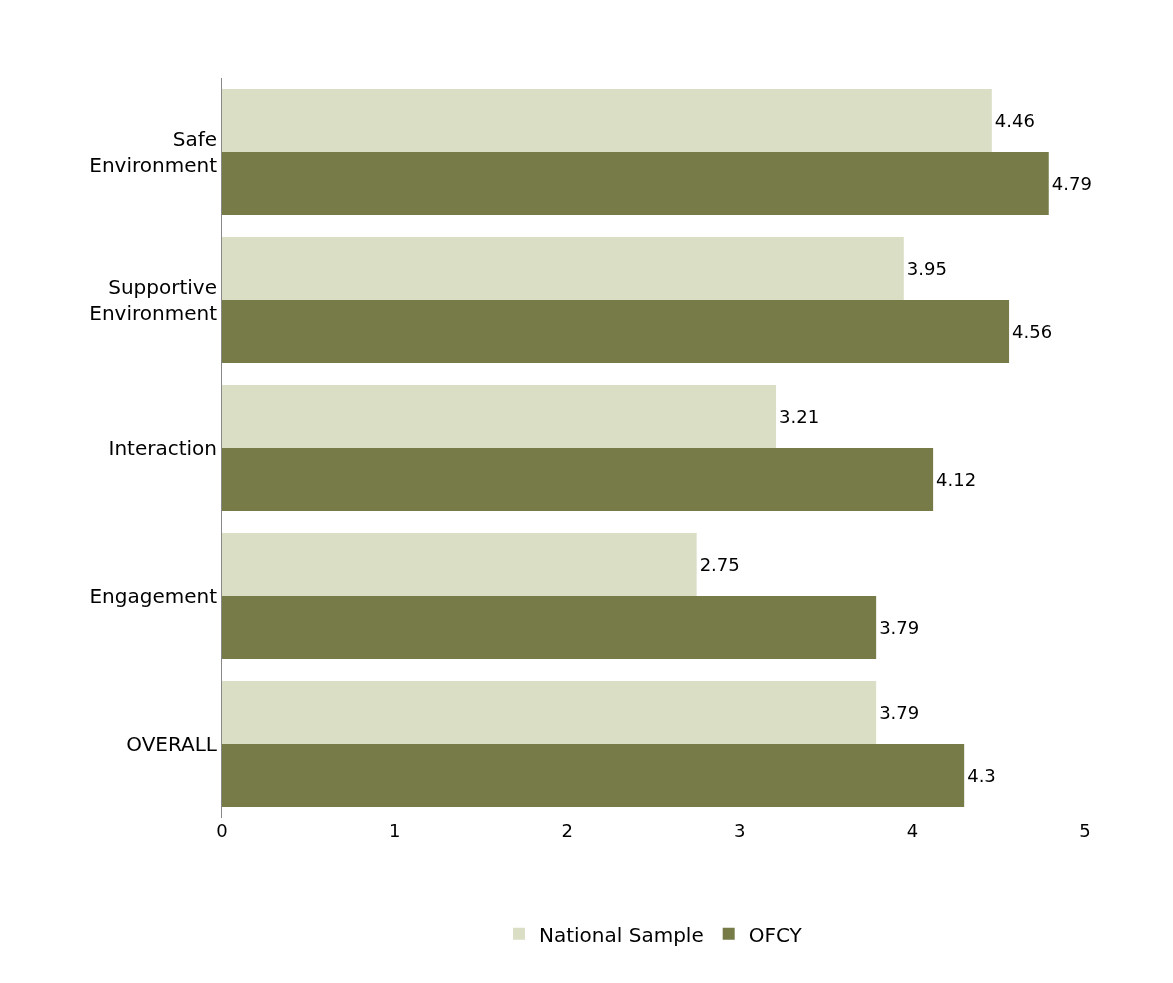 Image resolution: width=1173 pixels, height=983 pixels. I want to click on x-tick-label: 4, so click(912, 830).